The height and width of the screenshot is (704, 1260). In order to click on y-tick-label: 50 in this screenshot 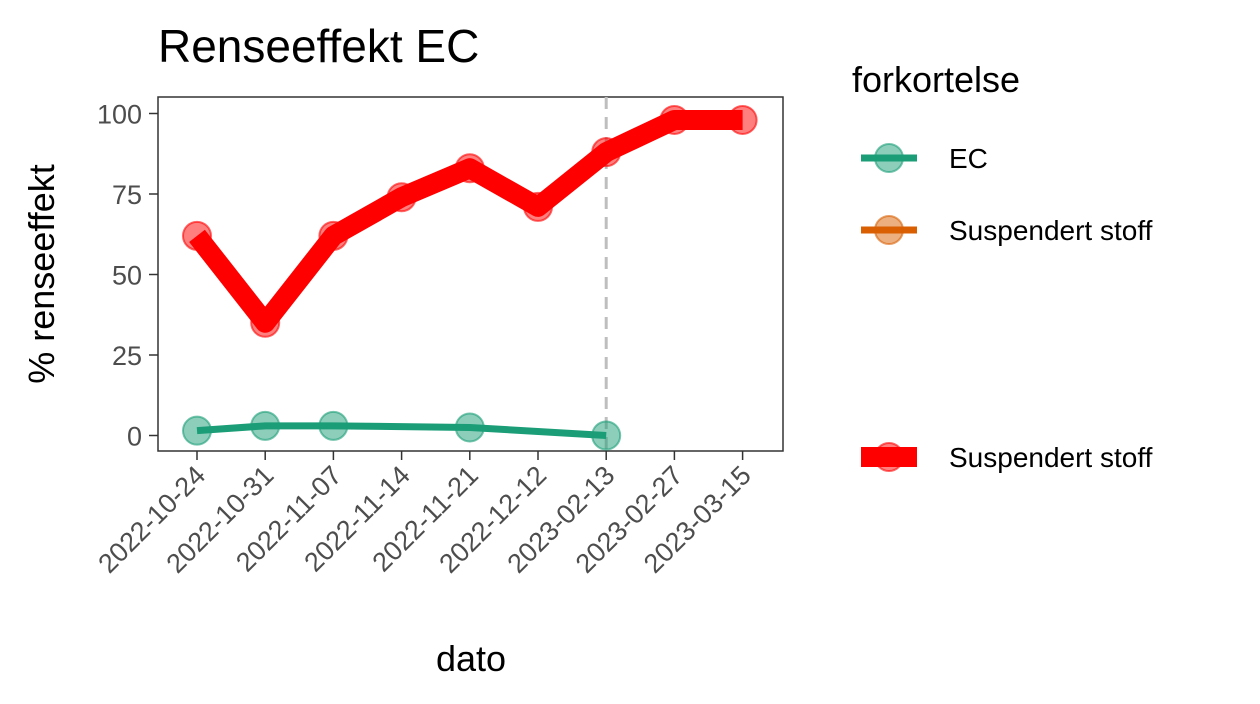, I will do `click(127, 276)`.